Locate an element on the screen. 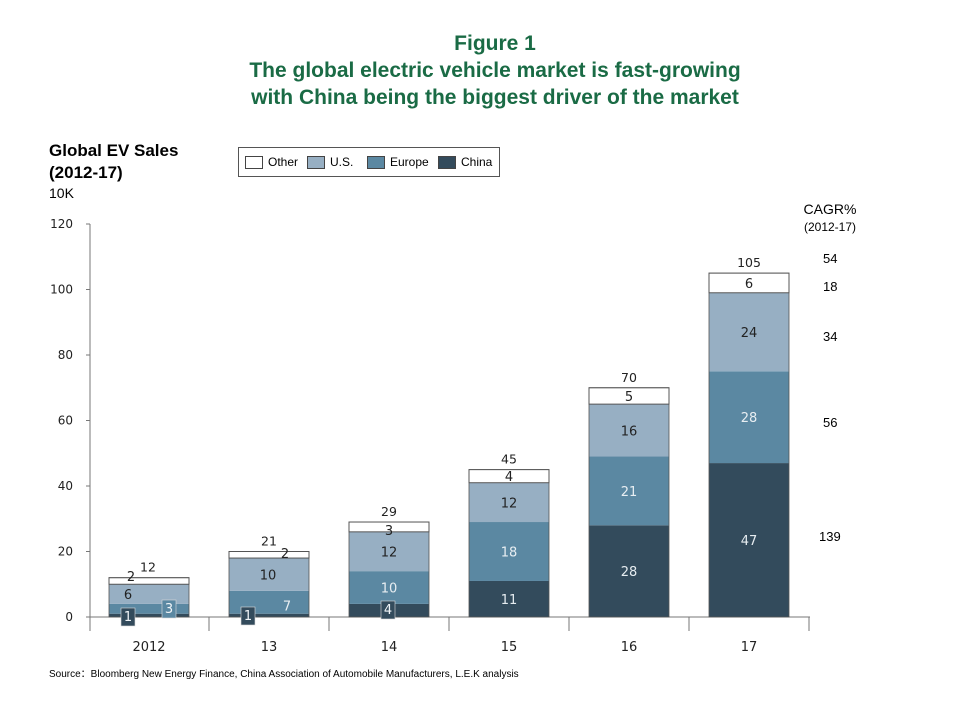  legend-label-china: China is located at coordinates (477, 162).